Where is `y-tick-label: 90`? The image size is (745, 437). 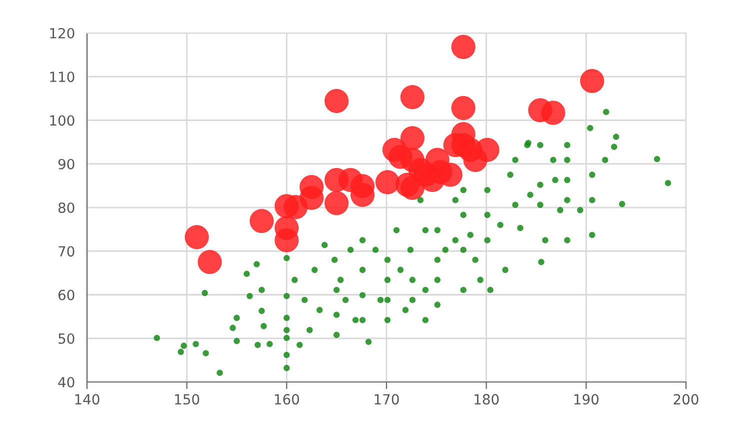 y-tick-label: 90 is located at coordinates (66, 164).